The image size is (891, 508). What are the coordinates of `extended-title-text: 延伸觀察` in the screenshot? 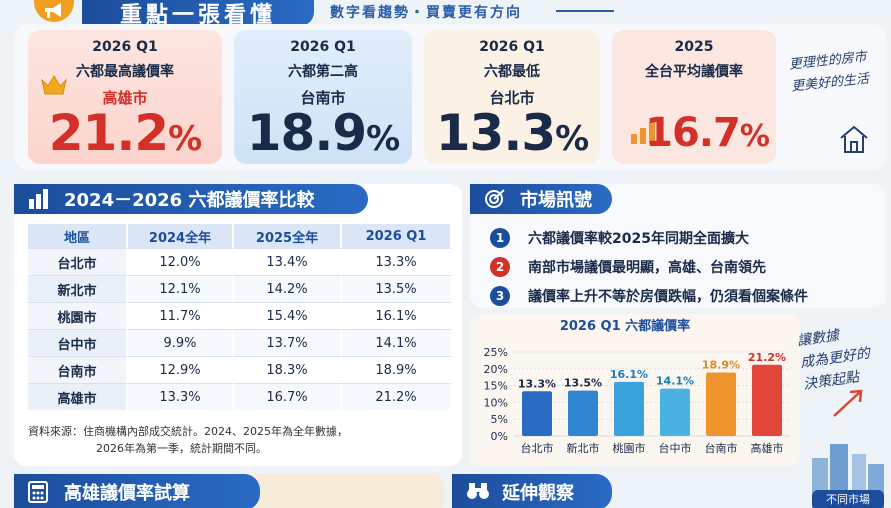 It's located at (538, 493).